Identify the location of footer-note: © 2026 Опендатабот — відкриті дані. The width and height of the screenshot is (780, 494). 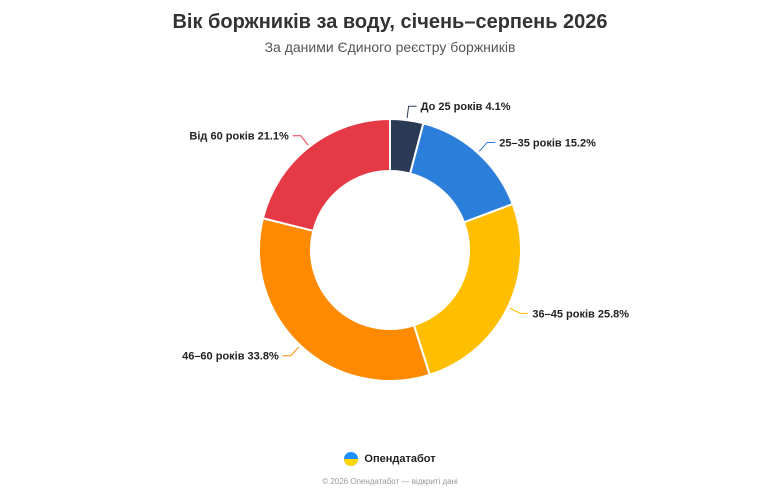
(390, 481).